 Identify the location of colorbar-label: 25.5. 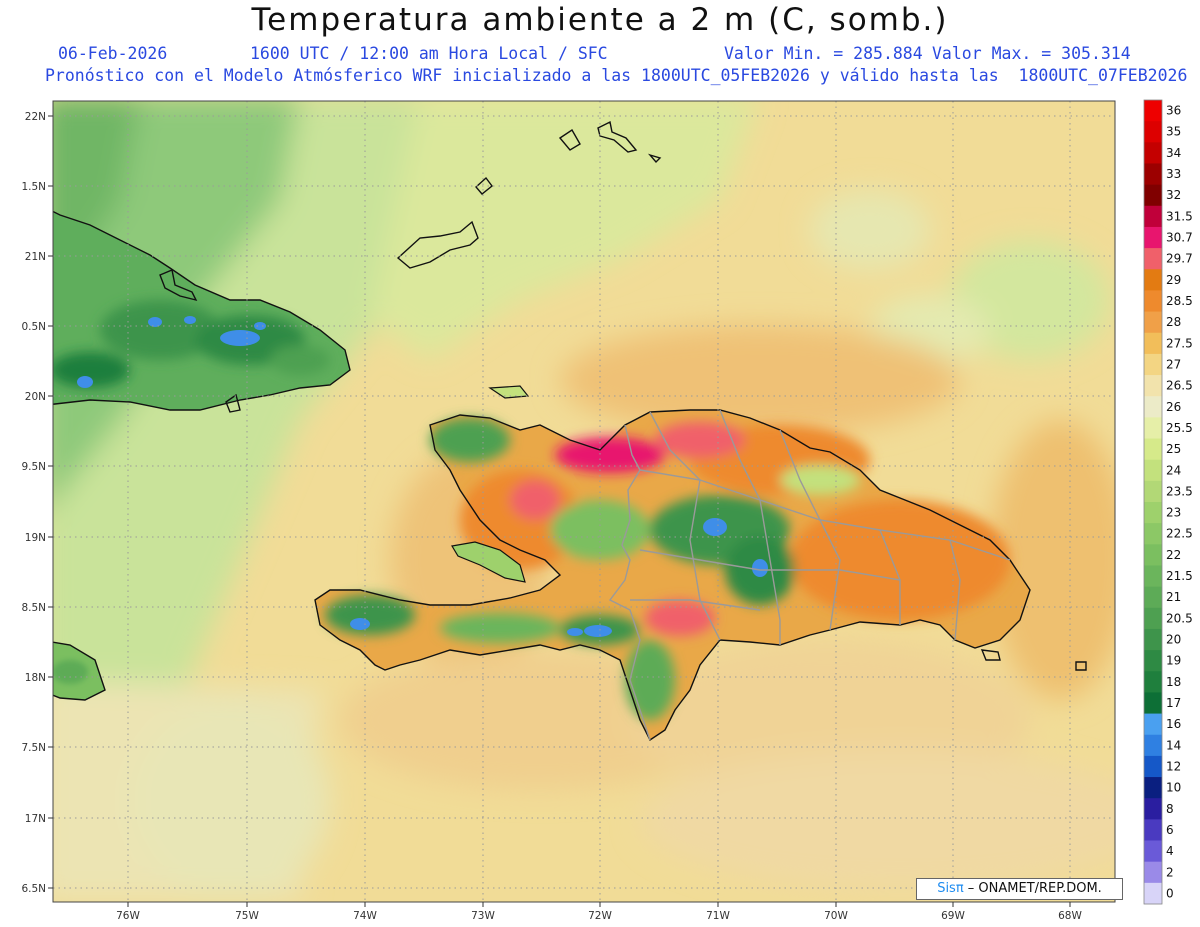
(1179, 428).